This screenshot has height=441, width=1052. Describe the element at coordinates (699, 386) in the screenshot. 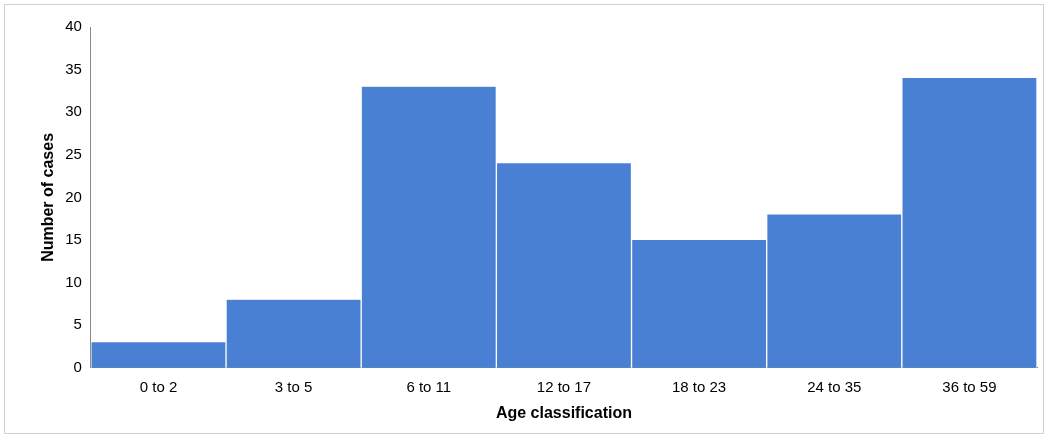

I see `x-tick-label: 18 to 23` at that location.